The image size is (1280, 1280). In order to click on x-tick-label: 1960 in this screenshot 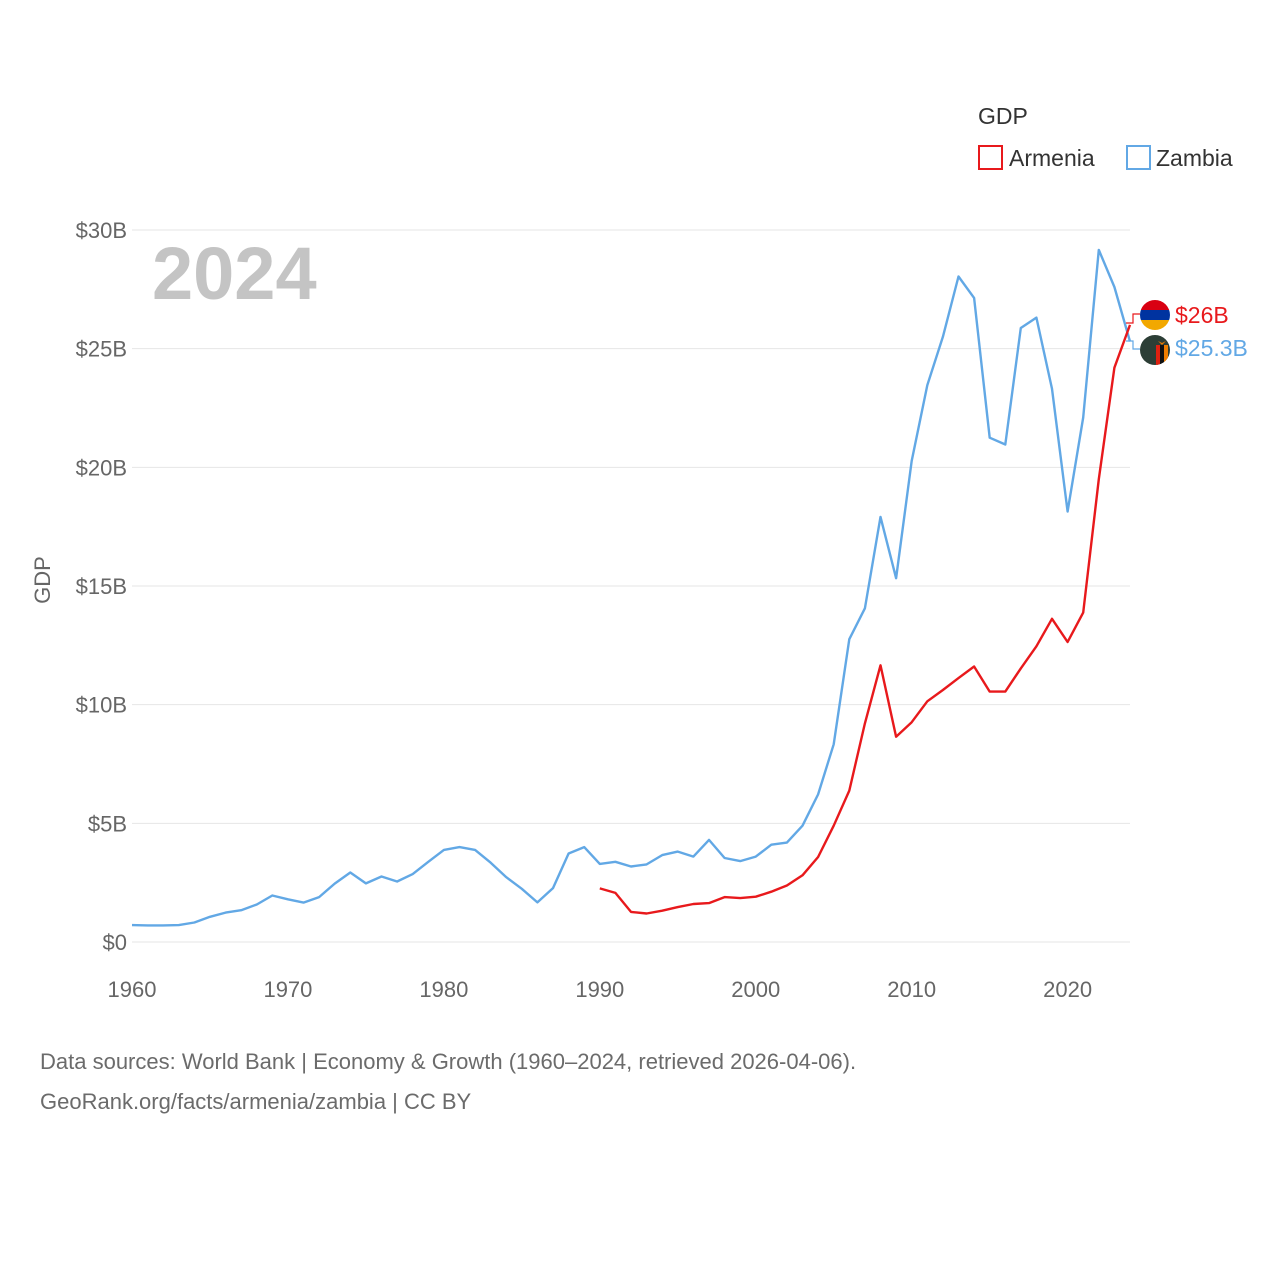, I will do `click(132, 989)`.